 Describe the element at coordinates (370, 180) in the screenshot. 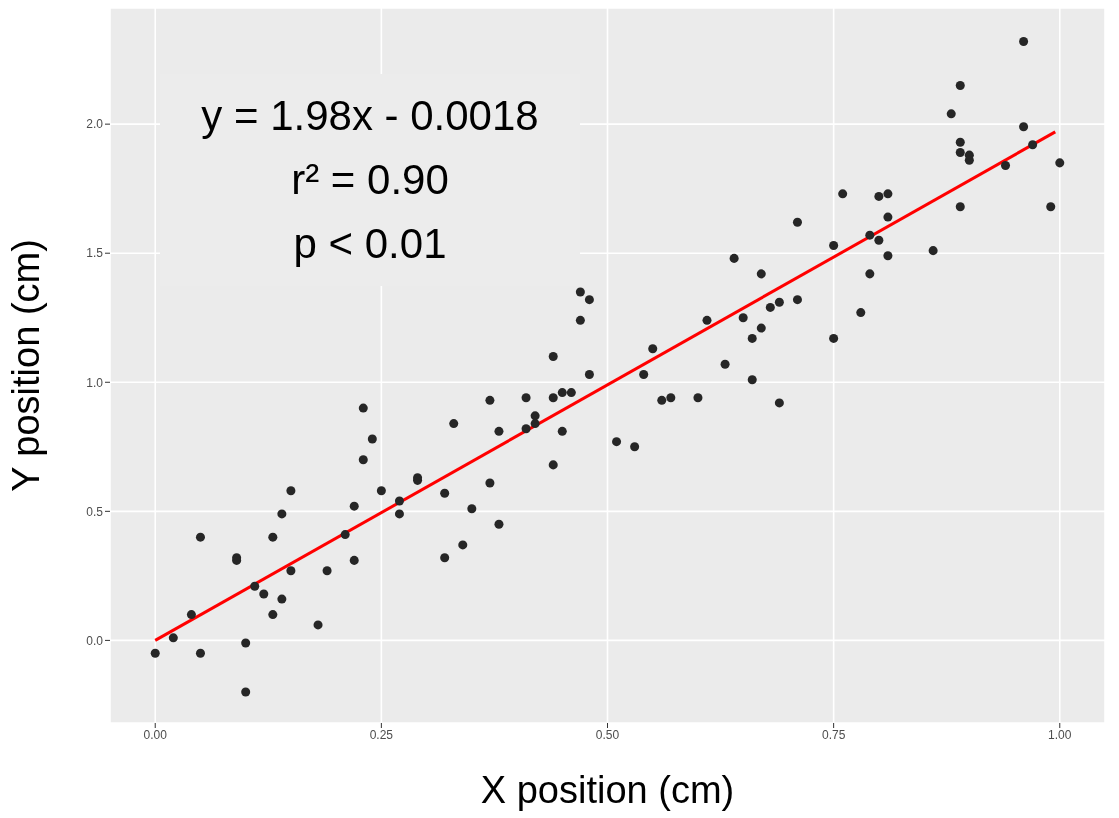

I see `annotation: r² = 0.90` at that location.